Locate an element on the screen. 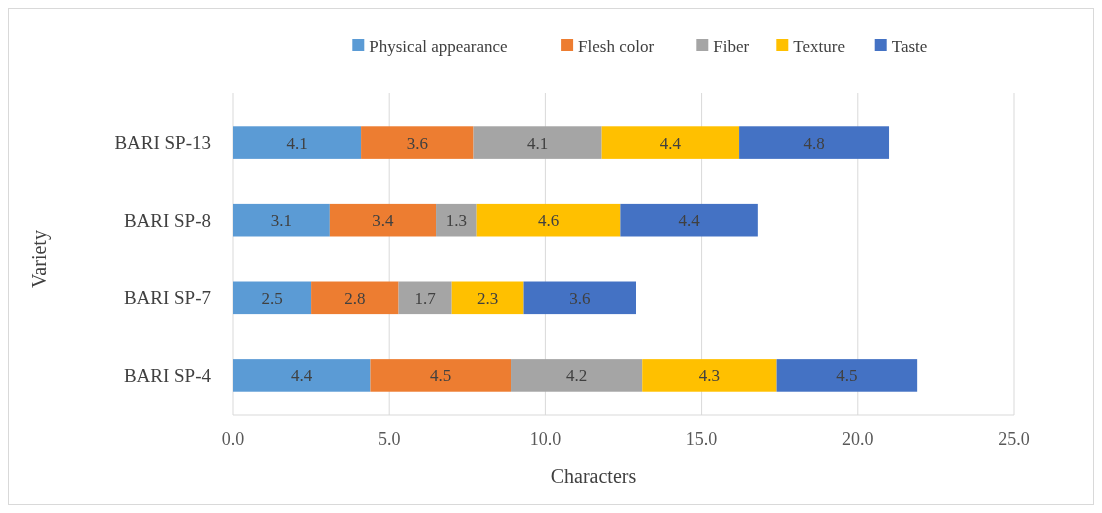  legend-label: Fiber is located at coordinates (731, 46).